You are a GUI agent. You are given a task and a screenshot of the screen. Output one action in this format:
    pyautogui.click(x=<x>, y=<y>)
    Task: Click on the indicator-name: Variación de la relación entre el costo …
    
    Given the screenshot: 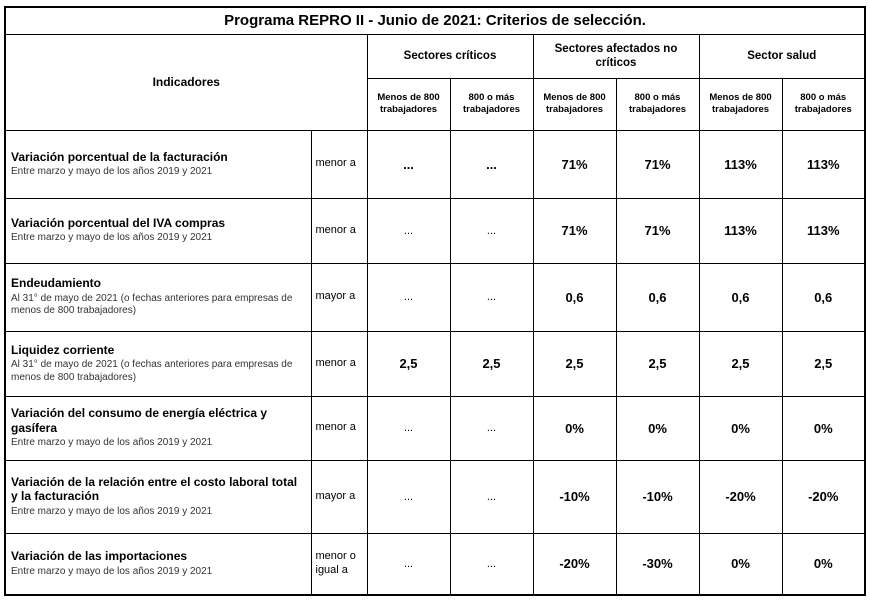 What is the action you would take?
    pyautogui.click(x=154, y=489)
    